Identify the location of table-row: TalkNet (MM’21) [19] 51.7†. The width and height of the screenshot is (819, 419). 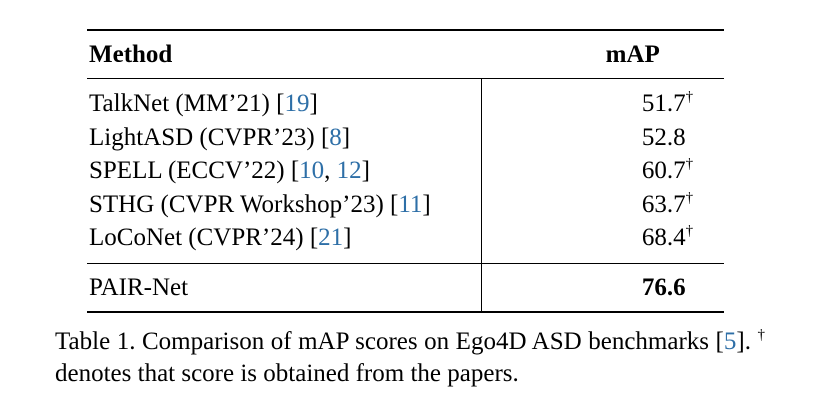
(405, 99).